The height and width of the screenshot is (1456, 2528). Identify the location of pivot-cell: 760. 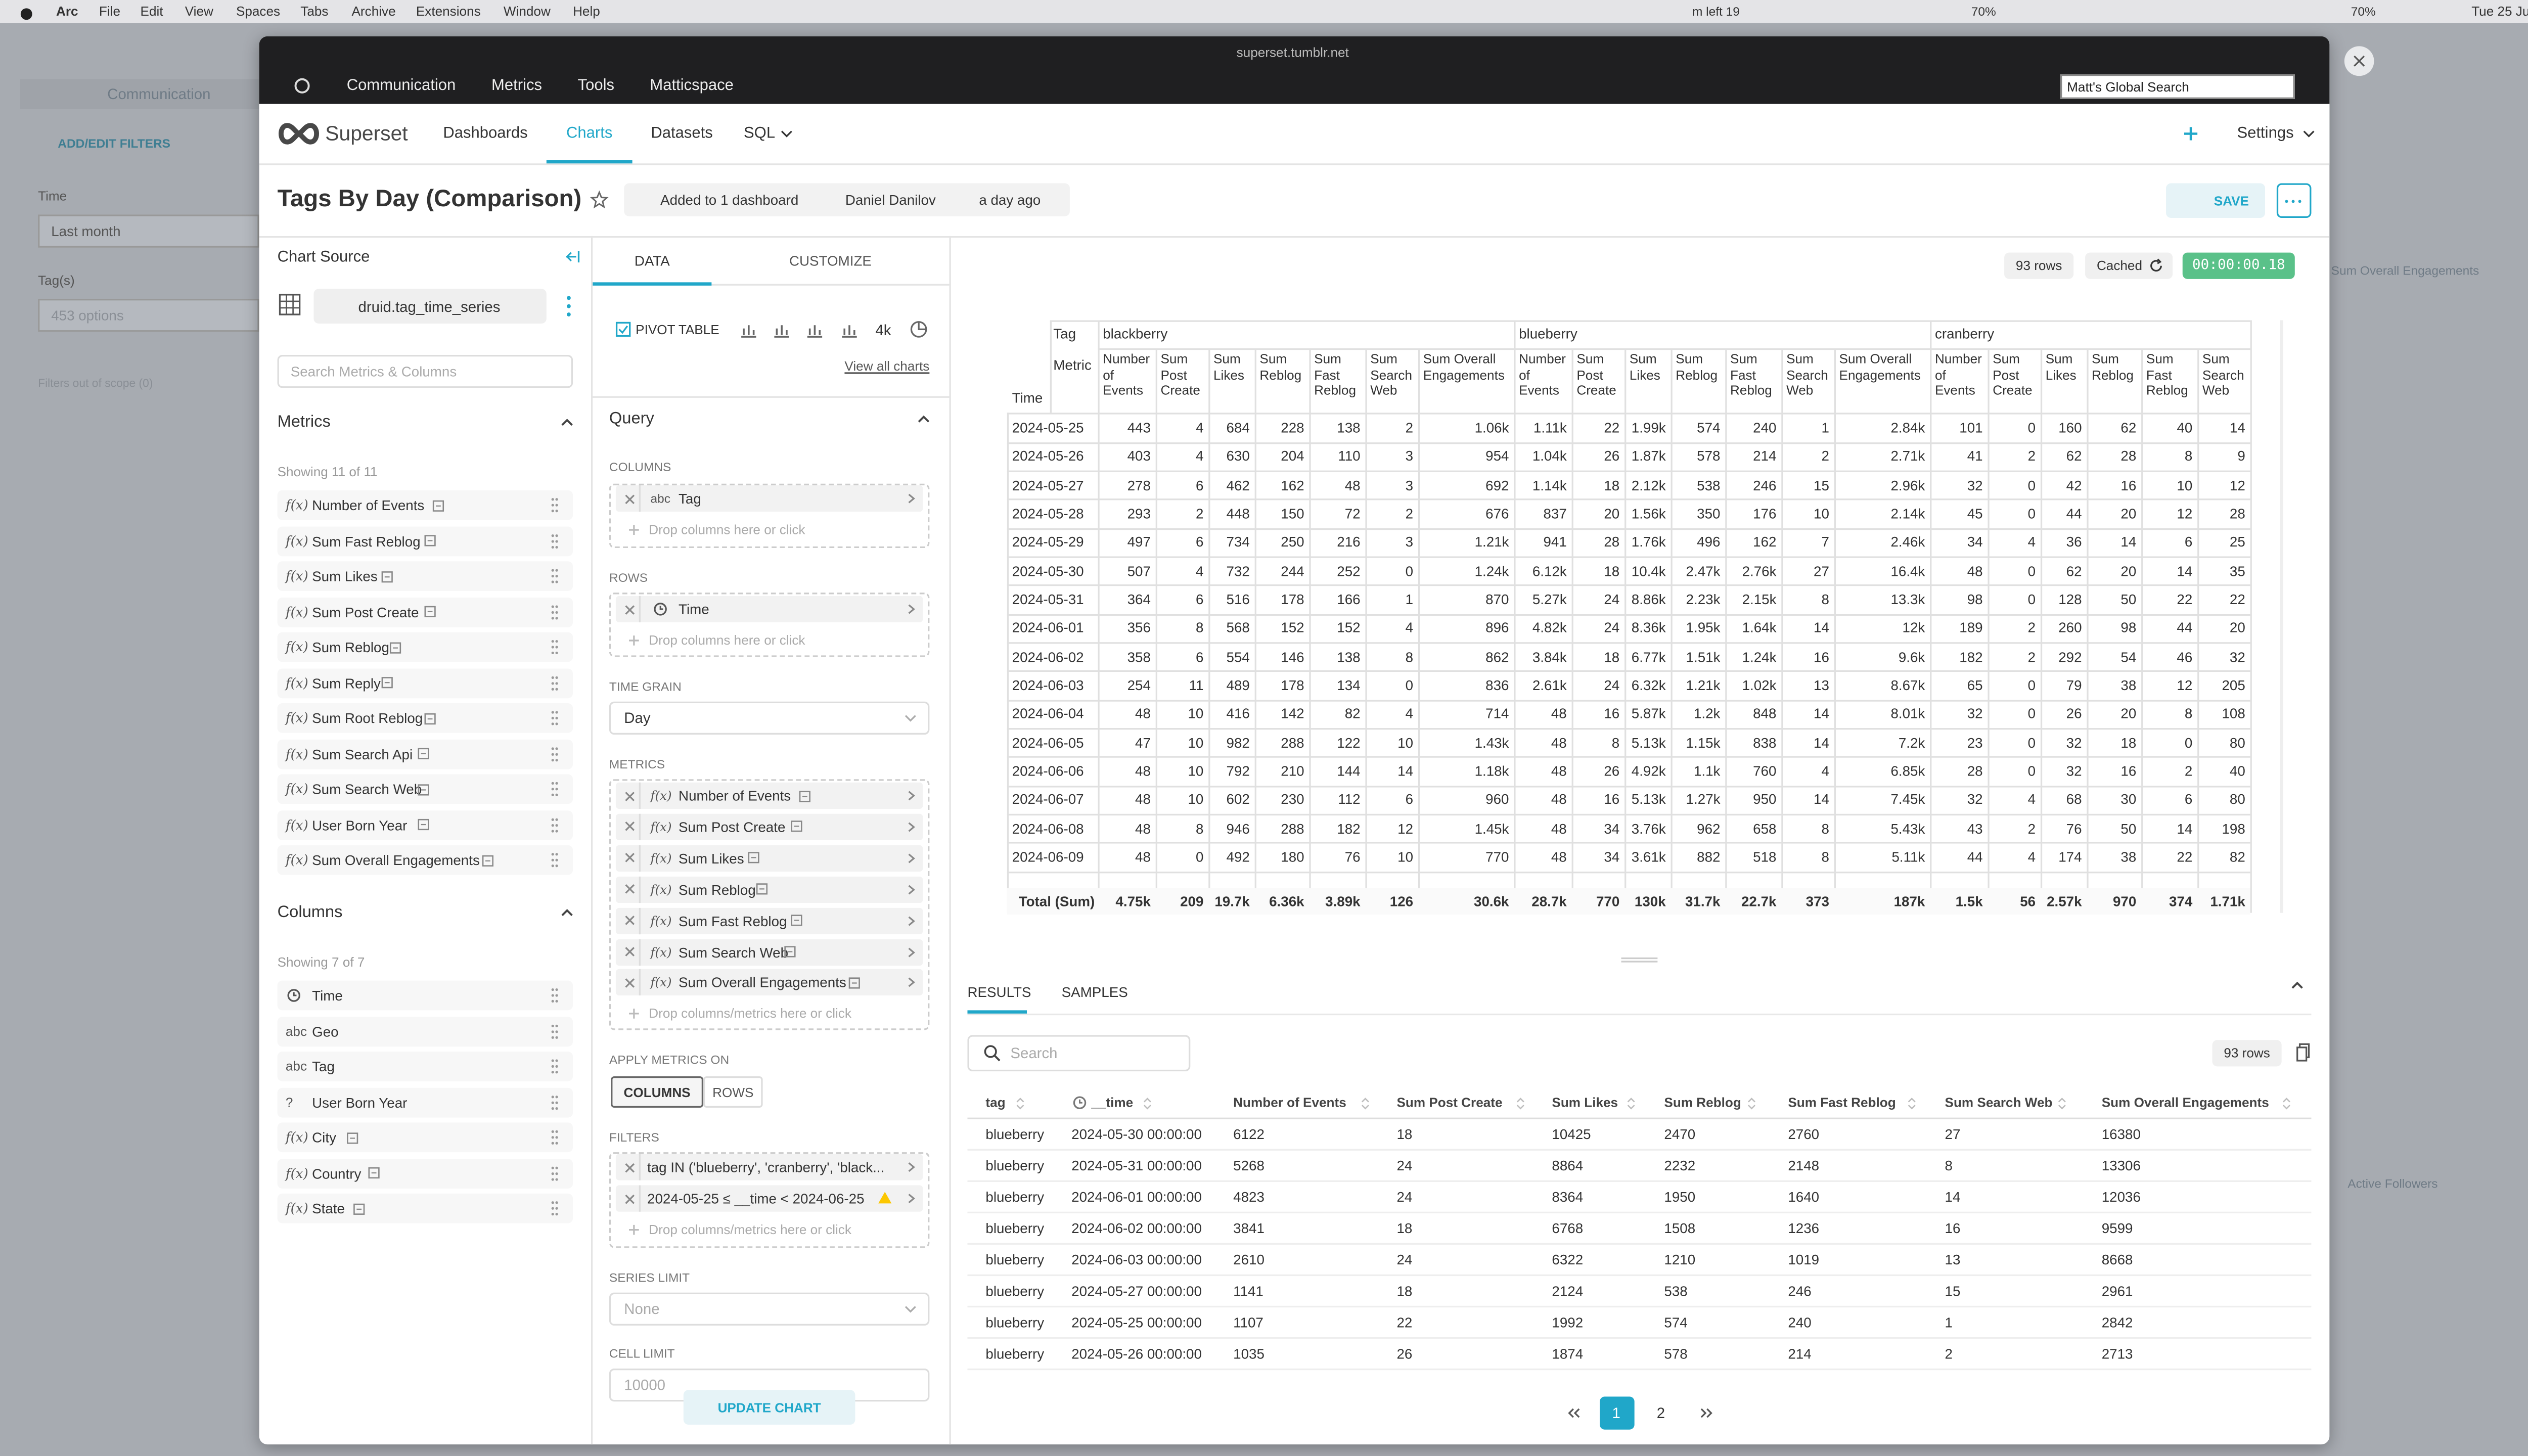
(1765, 771).